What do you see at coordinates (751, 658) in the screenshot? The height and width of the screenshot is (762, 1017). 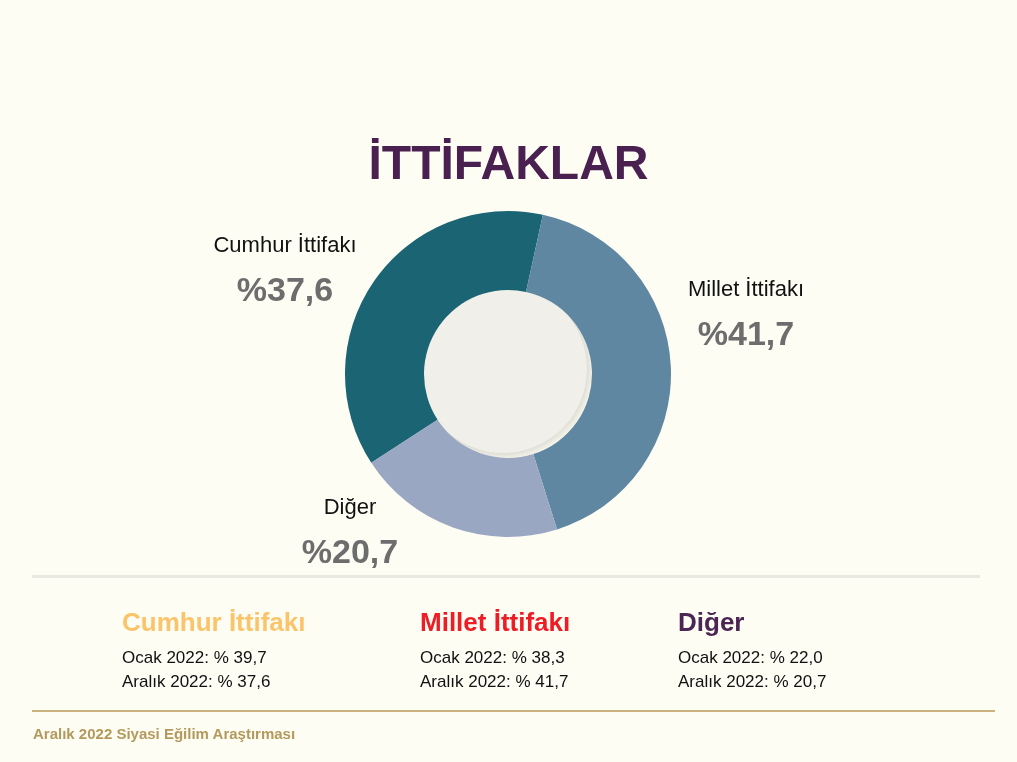 I see `text: Ocak 2022: % 22,0` at bounding box center [751, 658].